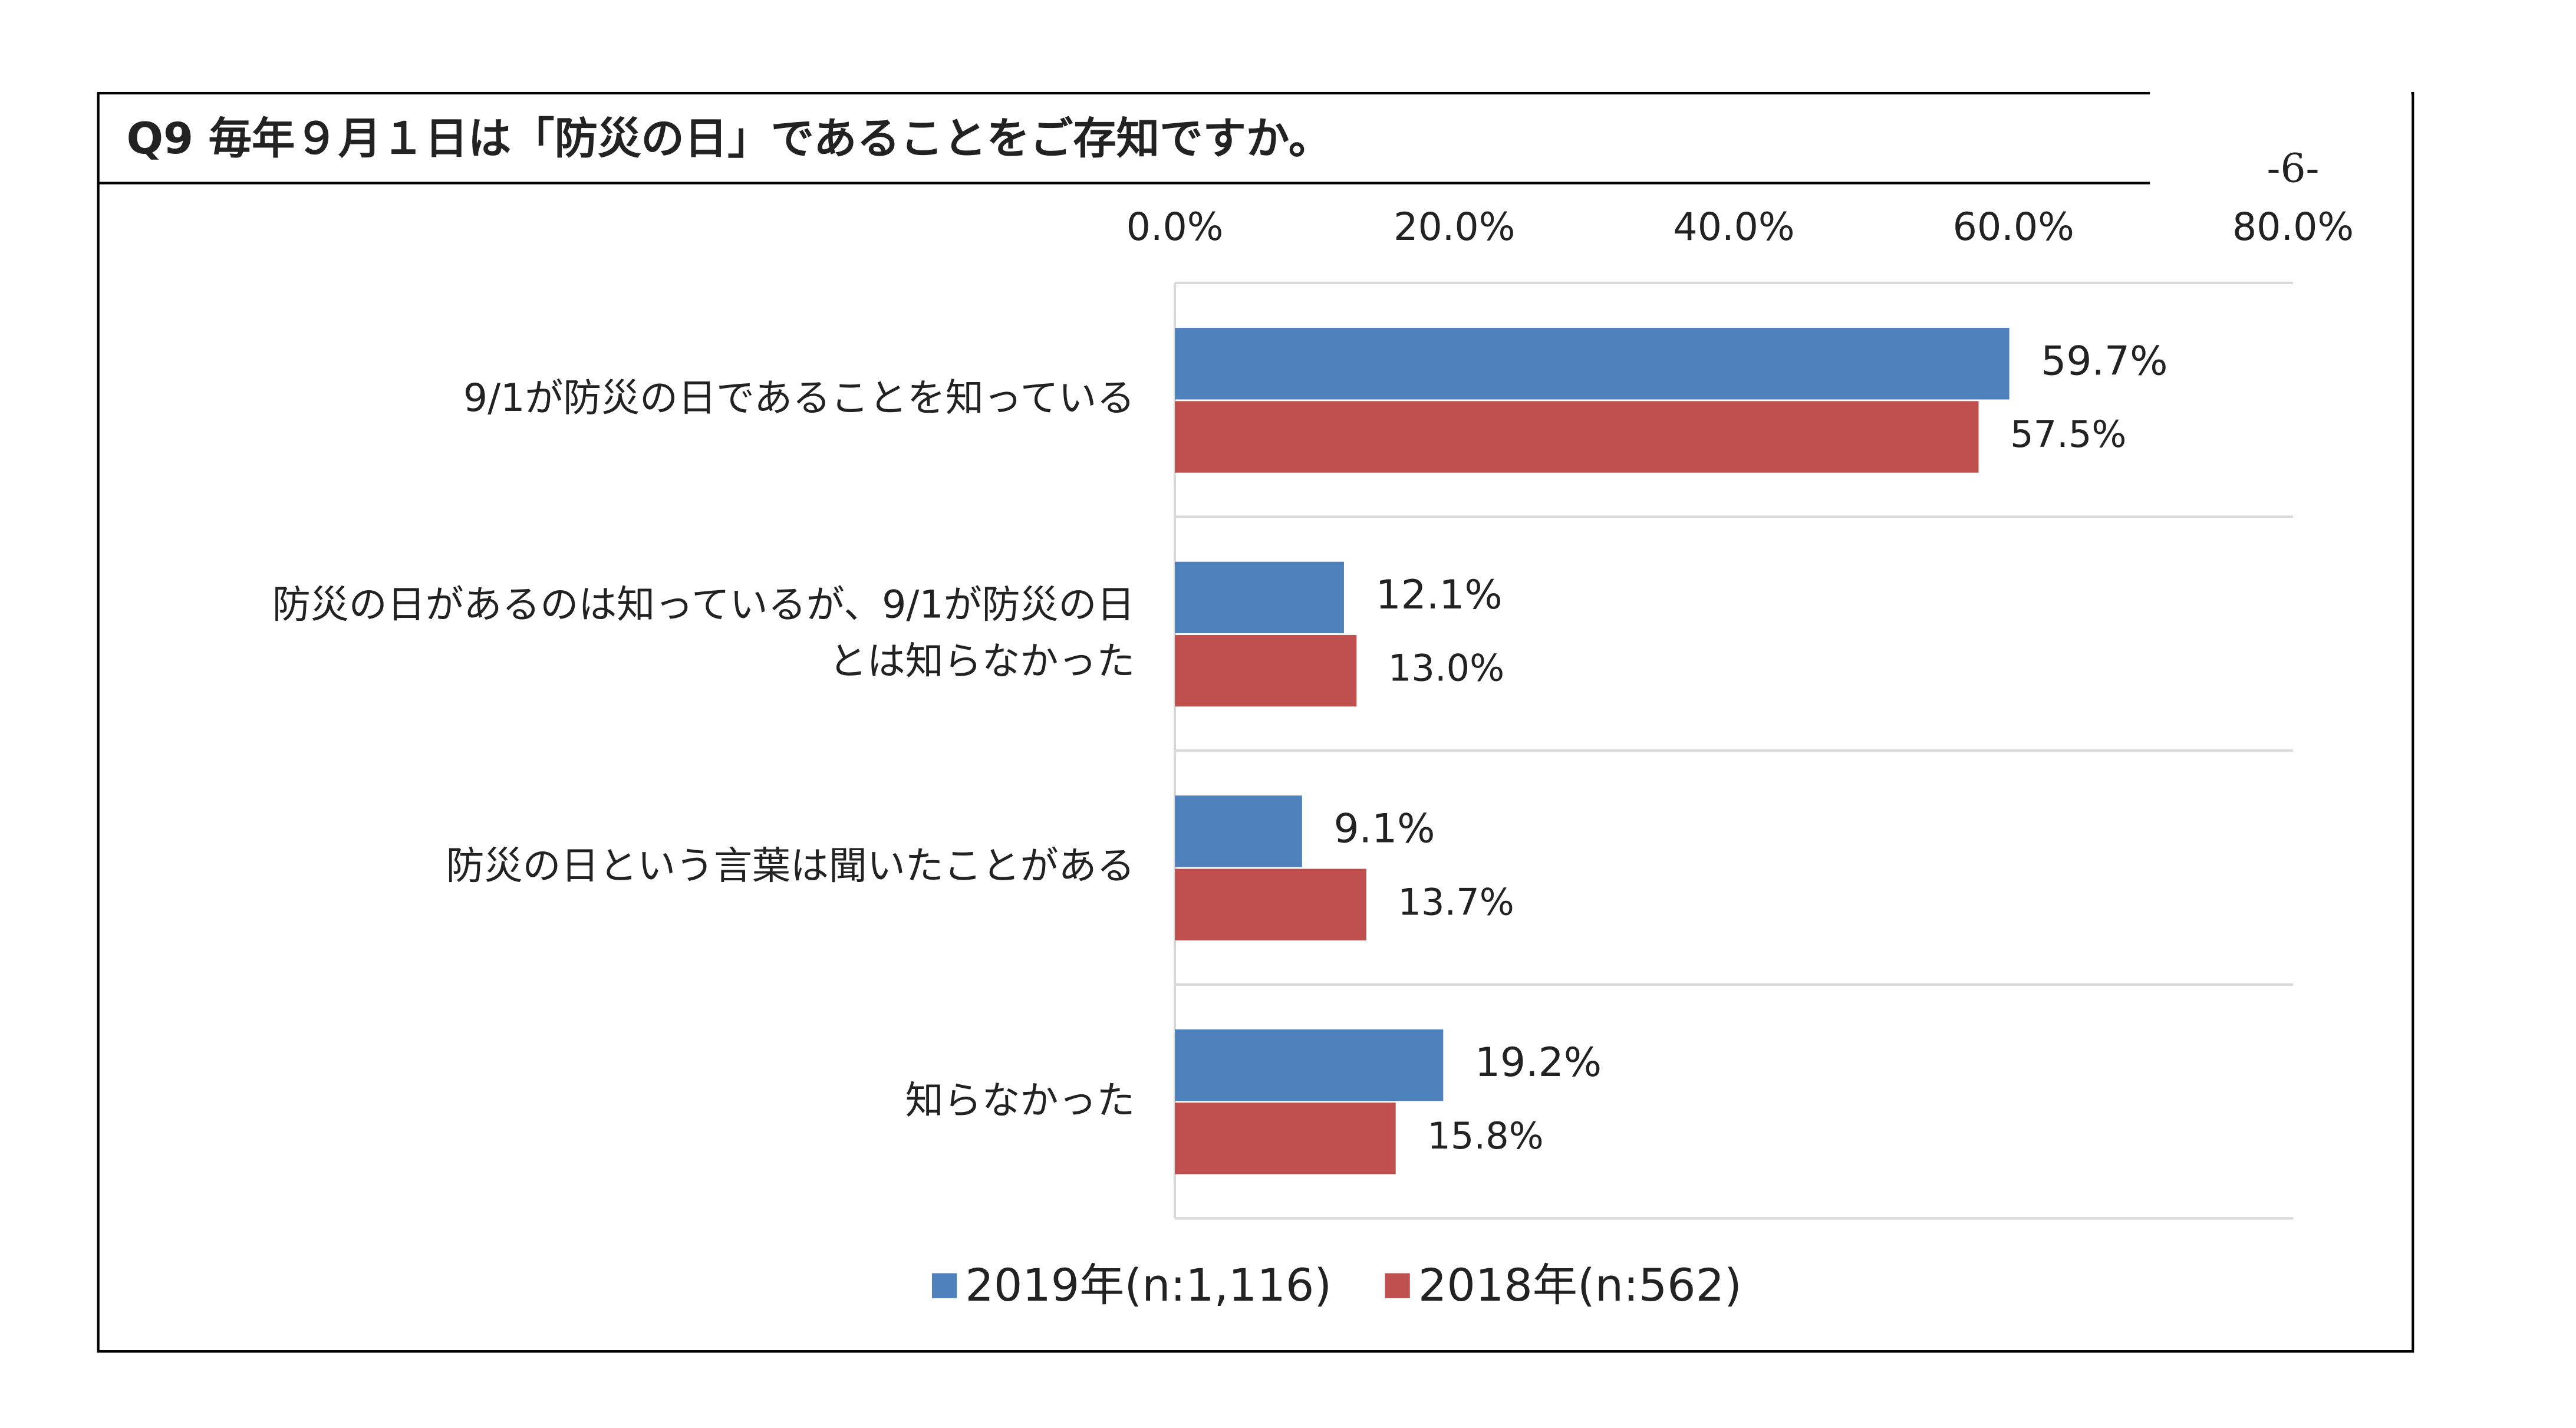 This screenshot has height=1428, width=2576. I want to click on page-number: -6-, so click(2293, 167).